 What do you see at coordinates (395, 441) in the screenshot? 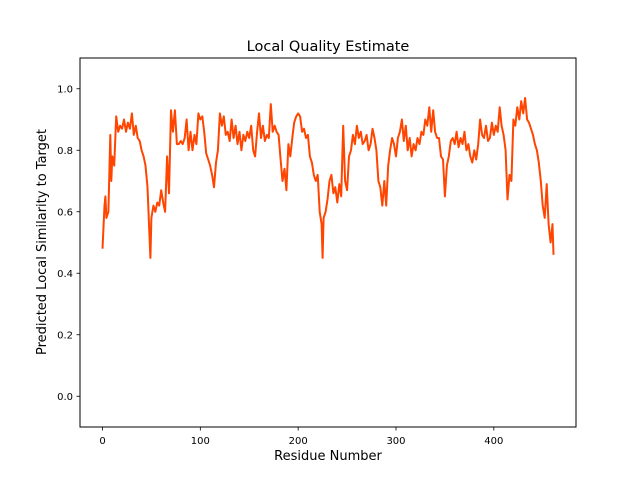
I see `x-tick-label: 300` at bounding box center [395, 441].